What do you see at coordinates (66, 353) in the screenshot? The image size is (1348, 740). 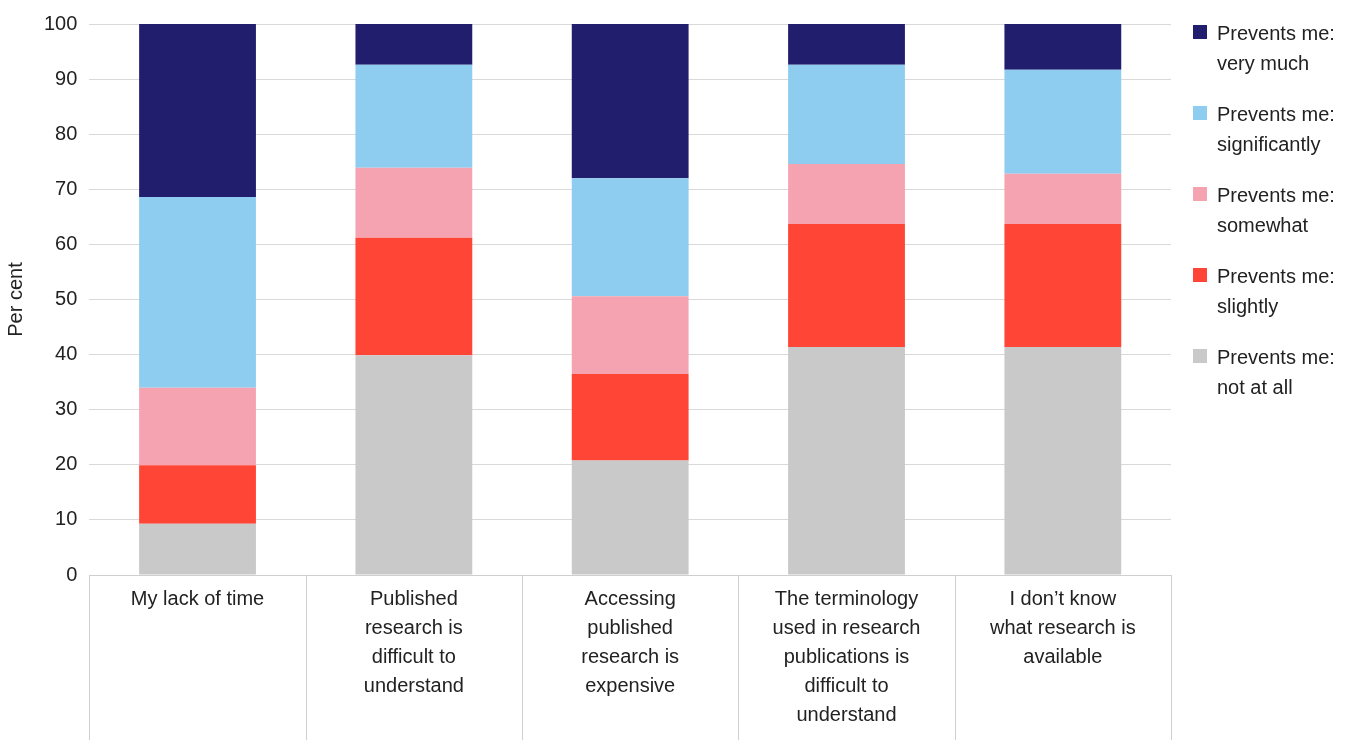 I see `y-tick-label: 40` at bounding box center [66, 353].